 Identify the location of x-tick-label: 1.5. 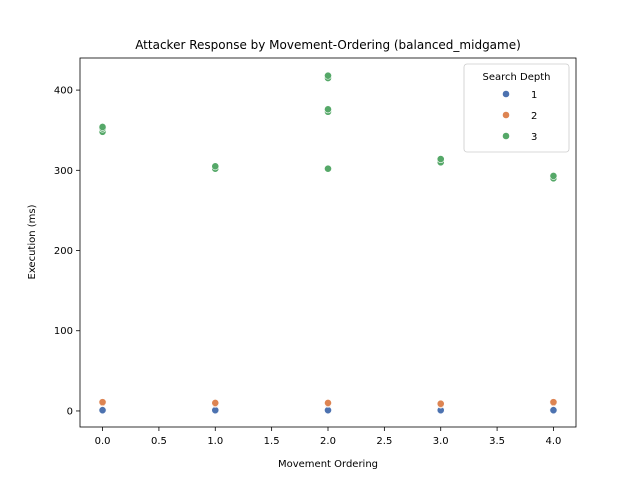
(272, 441).